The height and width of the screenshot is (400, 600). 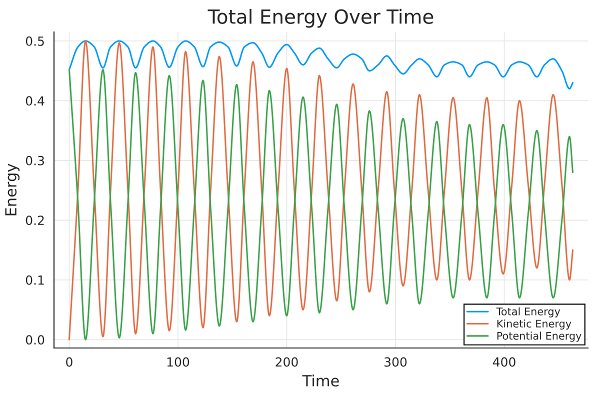 What do you see at coordinates (534, 325) in the screenshot?
I see `legend-label: Kinetic Energy` at bounding box center [534, 325].